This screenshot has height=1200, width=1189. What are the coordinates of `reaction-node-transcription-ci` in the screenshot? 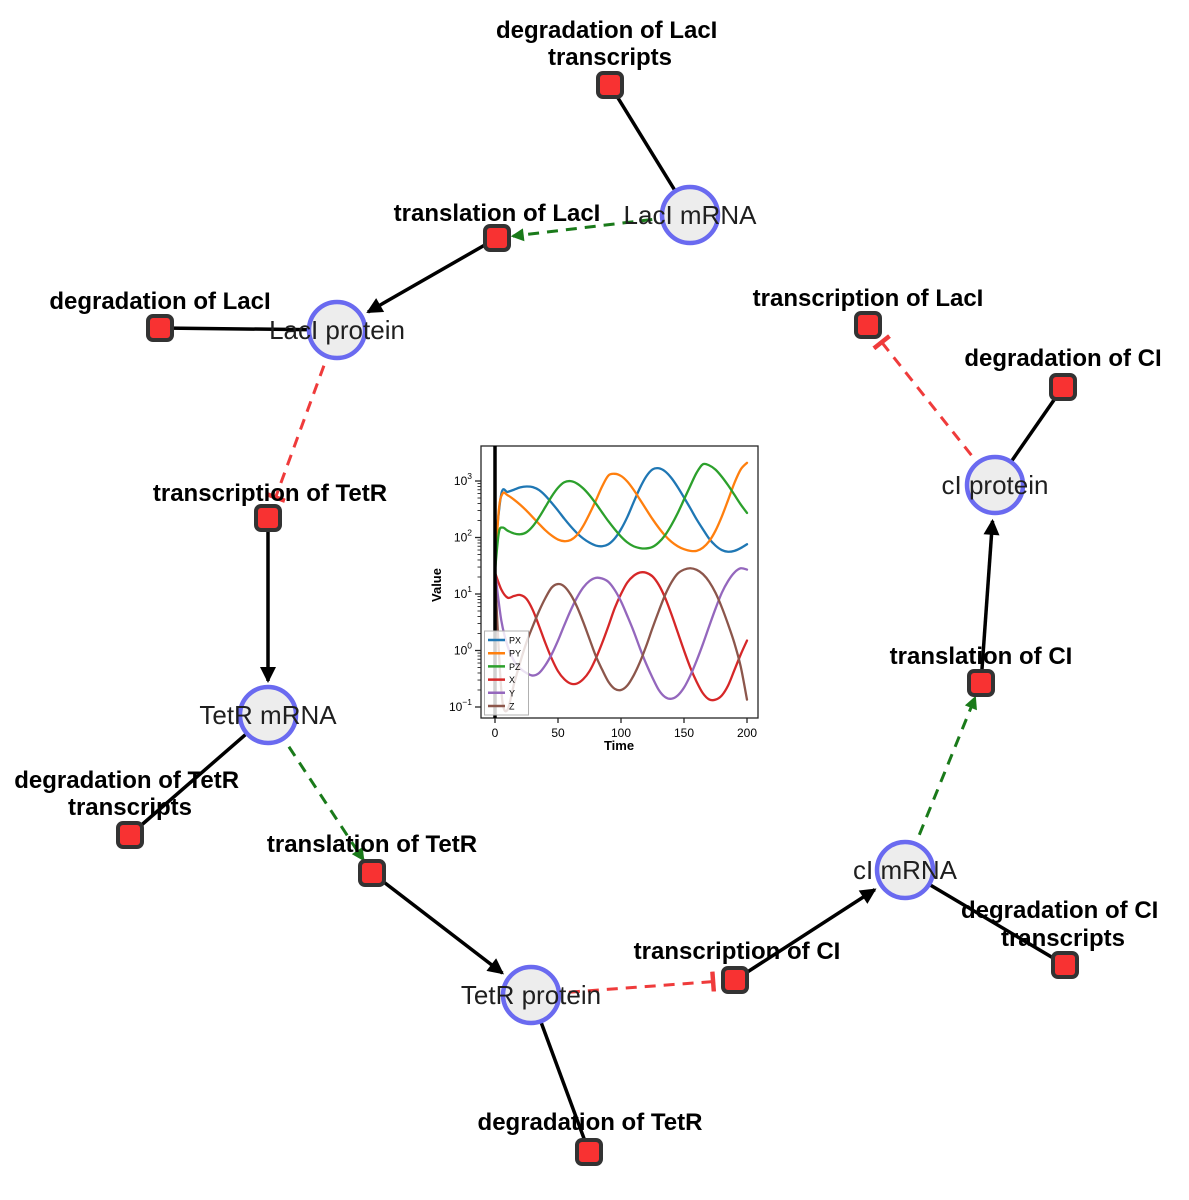 It's located at (735, 980).